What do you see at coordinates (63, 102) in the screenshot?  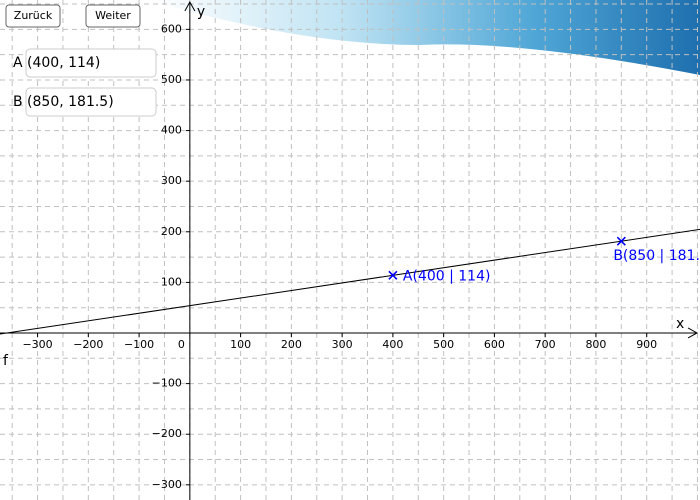 I see `input-text: B (850, 181.5)` at bounding box center [63, 102].